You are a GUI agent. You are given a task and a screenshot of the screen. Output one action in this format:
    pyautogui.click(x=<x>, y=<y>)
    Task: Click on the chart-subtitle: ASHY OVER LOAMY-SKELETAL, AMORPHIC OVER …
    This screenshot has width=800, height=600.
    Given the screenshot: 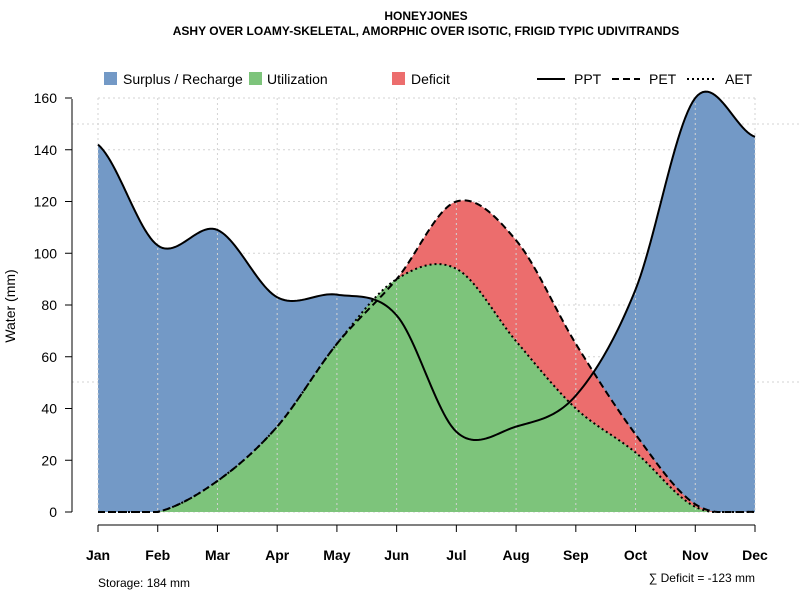 What is the action you would take?
    pyautogui.click(x=426, y=31)
    